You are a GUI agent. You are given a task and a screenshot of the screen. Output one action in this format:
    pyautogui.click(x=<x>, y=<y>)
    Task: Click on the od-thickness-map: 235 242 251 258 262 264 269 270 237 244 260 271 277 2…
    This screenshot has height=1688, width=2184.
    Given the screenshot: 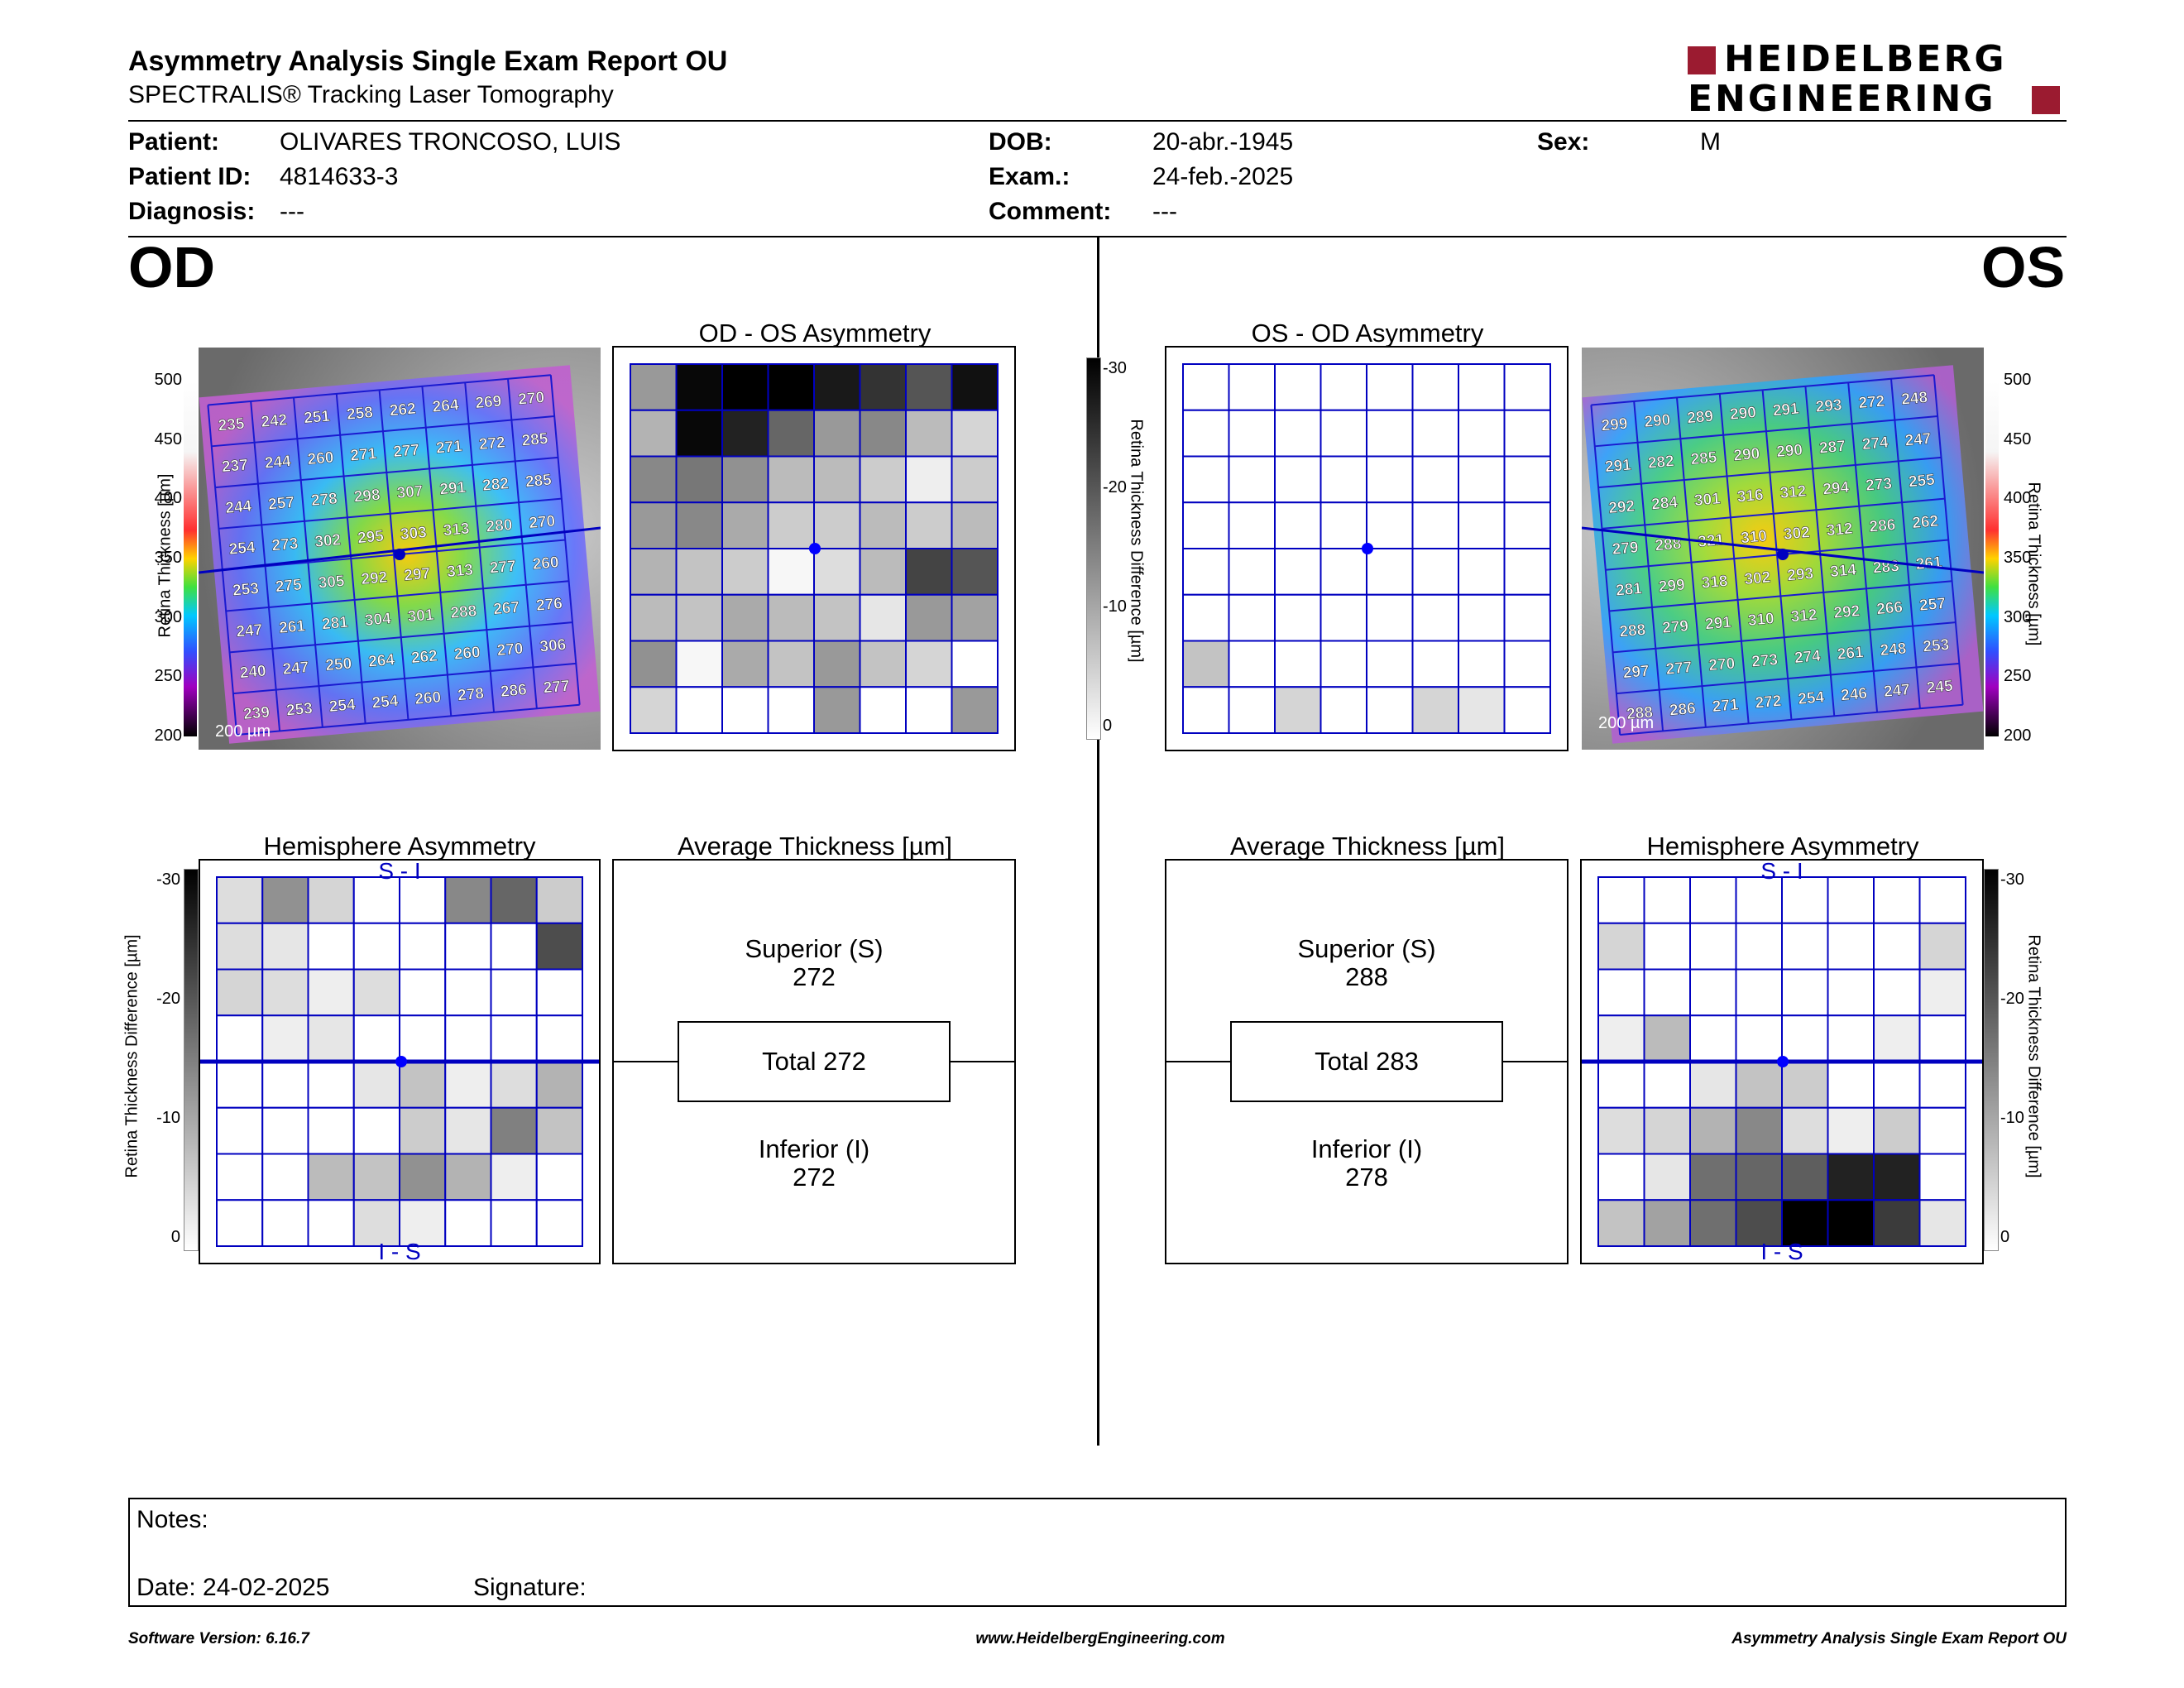 What is the action you would take?
    pyautogui.click(x=400, y=549)
    